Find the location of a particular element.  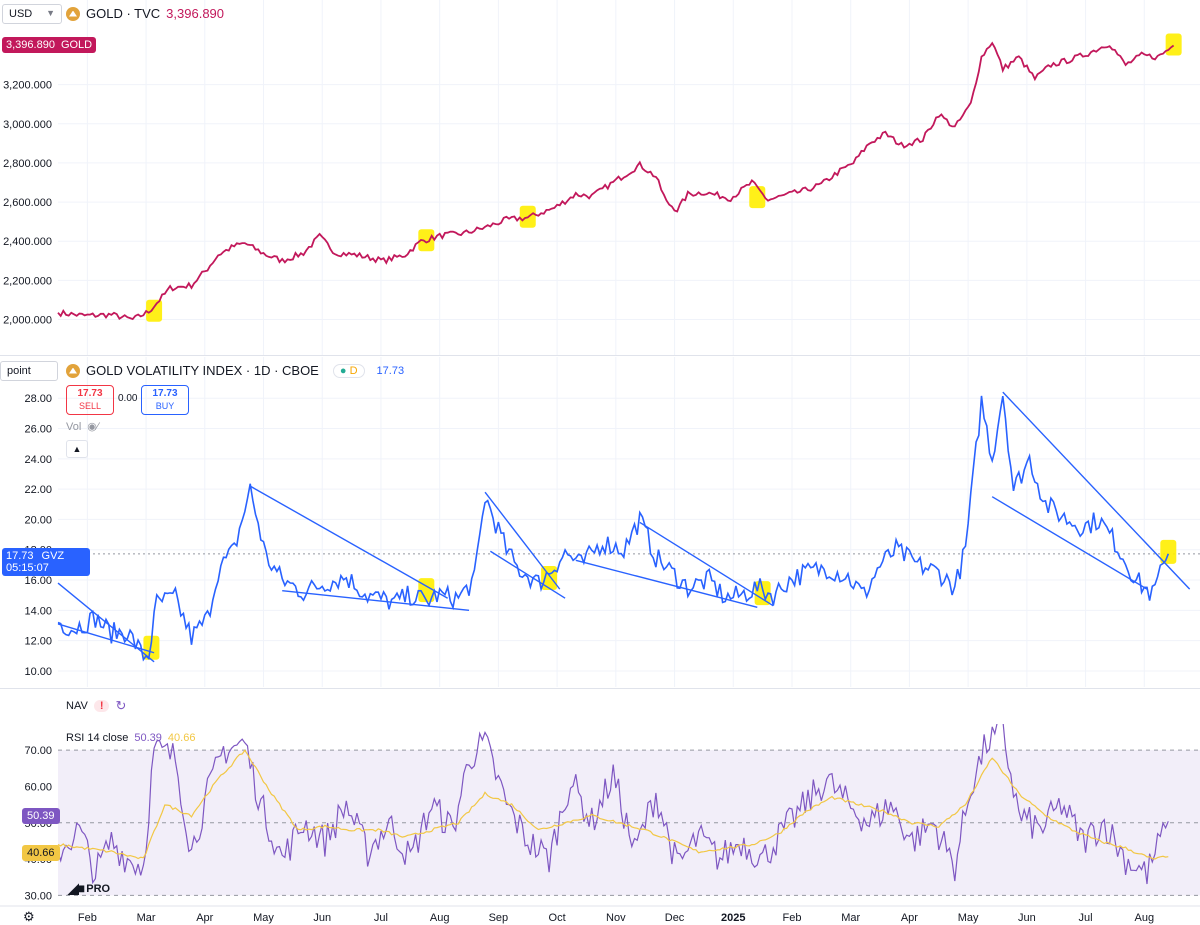

y-tick-label: 14.00 is located at coordinates (38, 611).